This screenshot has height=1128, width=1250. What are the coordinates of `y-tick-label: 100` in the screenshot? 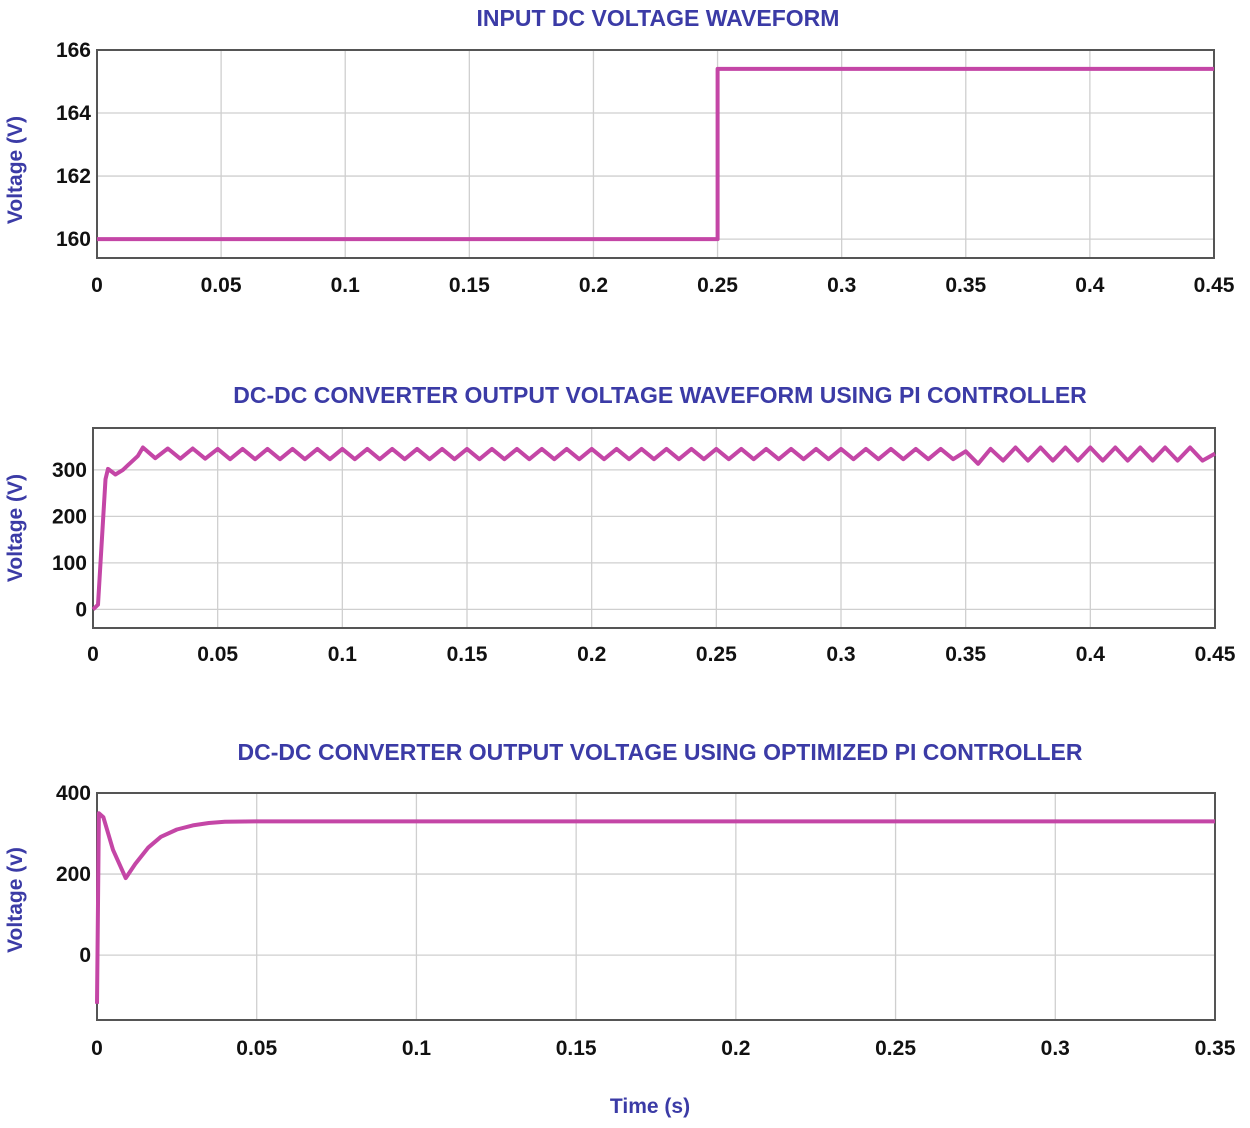 It's located at (69, 563).